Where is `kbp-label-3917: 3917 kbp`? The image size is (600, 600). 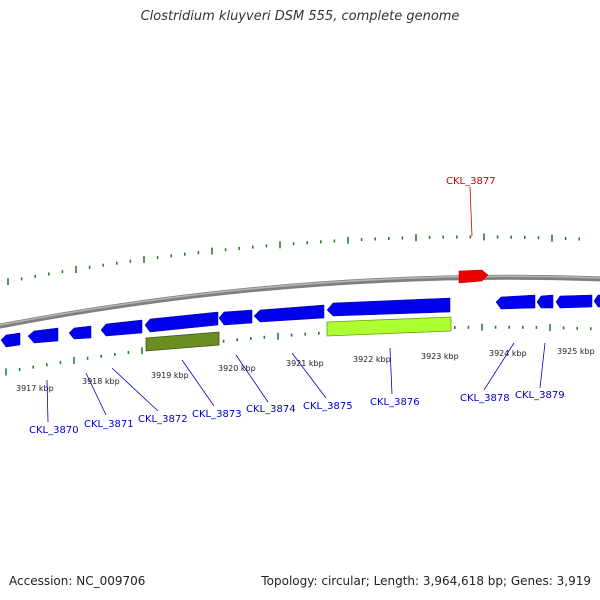 kbp-label-3917: 3917 kbp is located at coordinates (35, 388).